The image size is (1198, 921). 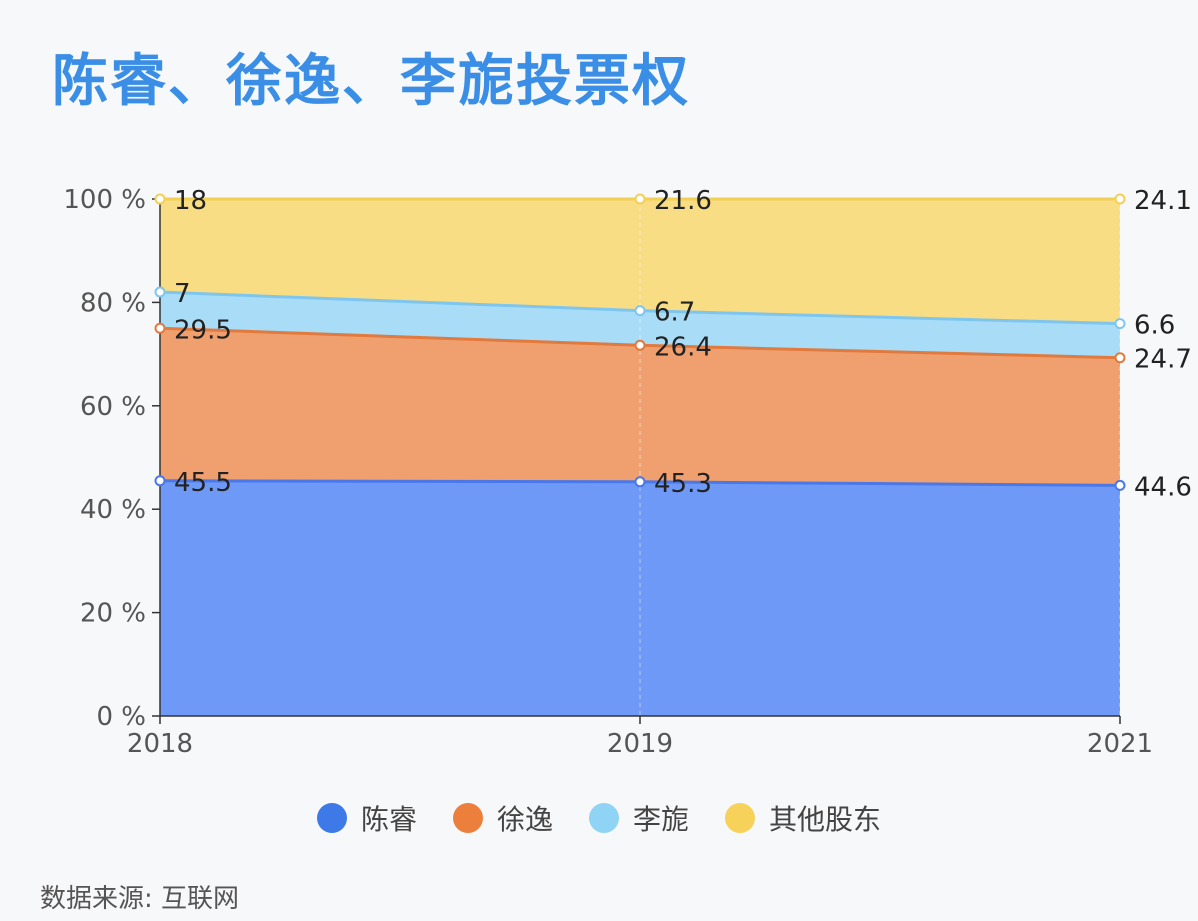 I want to click on legend-label: 其他股东, so click(x=825, y=819).